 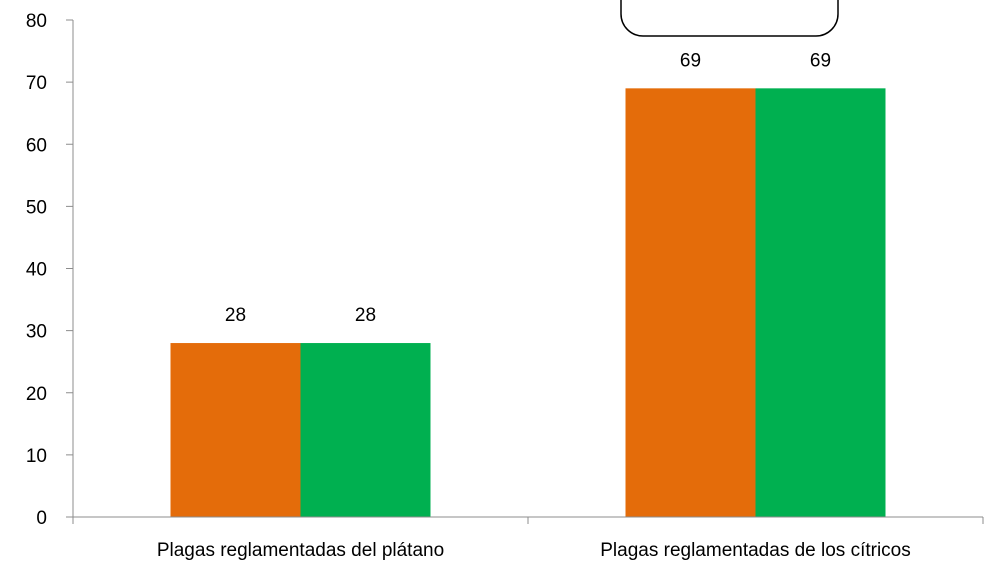 I want to click on x-tick-label: Plagas reglamentadas del plátano, so click(x=300, y=550).